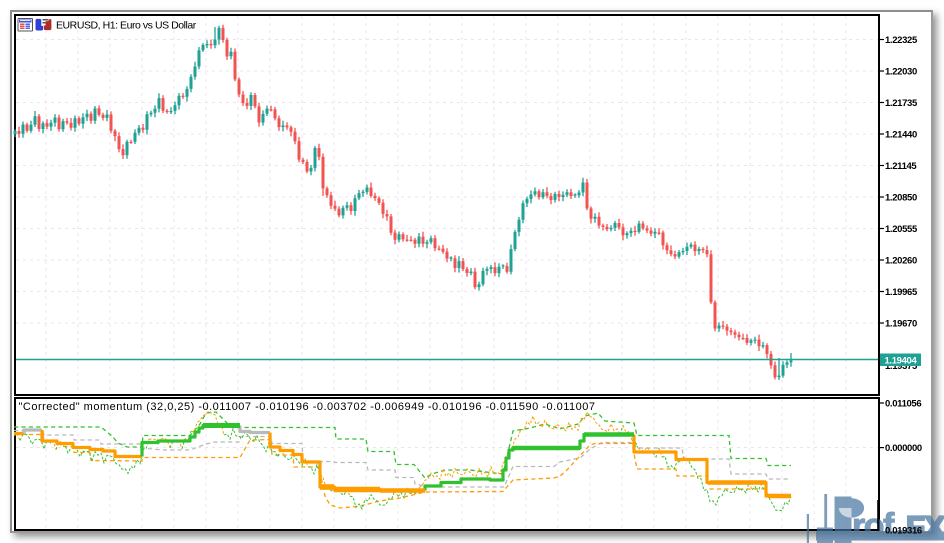 The width and height of the screenshot is (944, 543). I want to click on svg-text: 1.21145, so click(901, 166).